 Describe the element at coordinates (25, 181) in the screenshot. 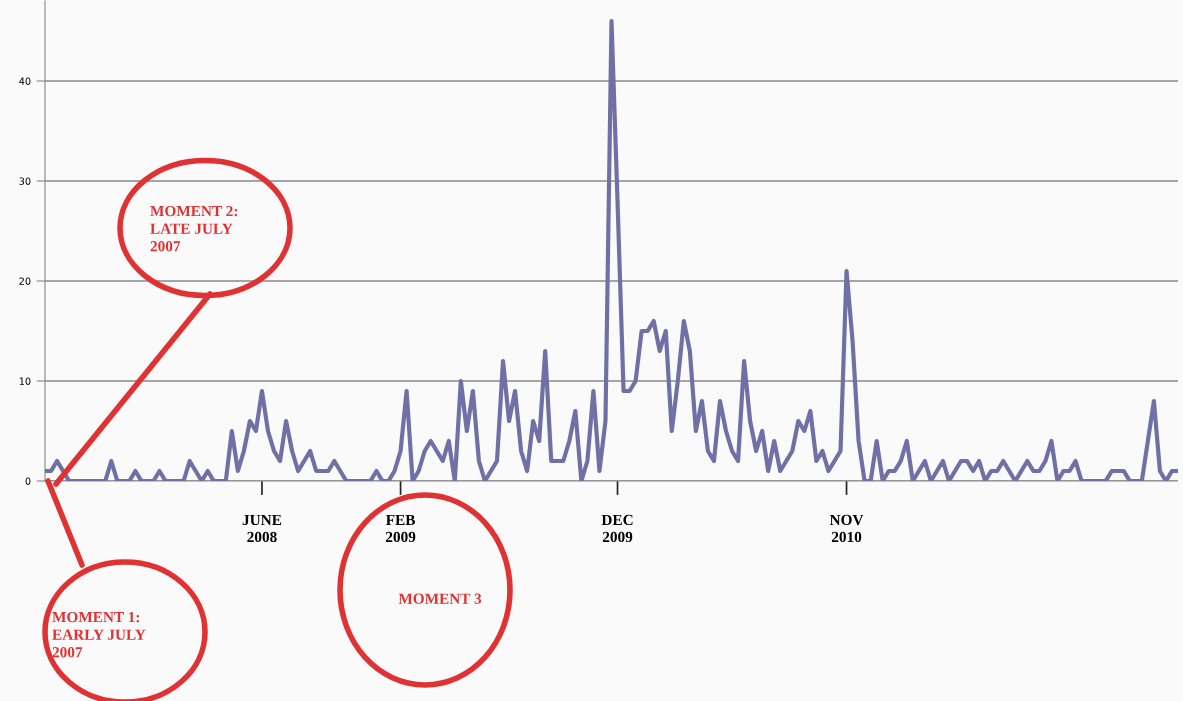

I see `y-tick-label: 30` at that location.